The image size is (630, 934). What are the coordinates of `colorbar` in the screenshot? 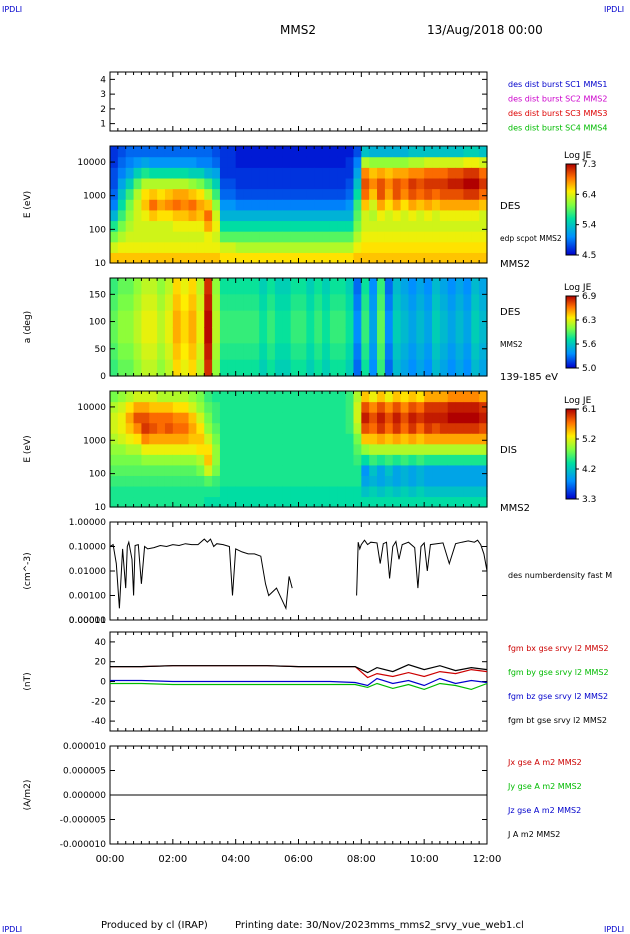 It's located at (571, 454).